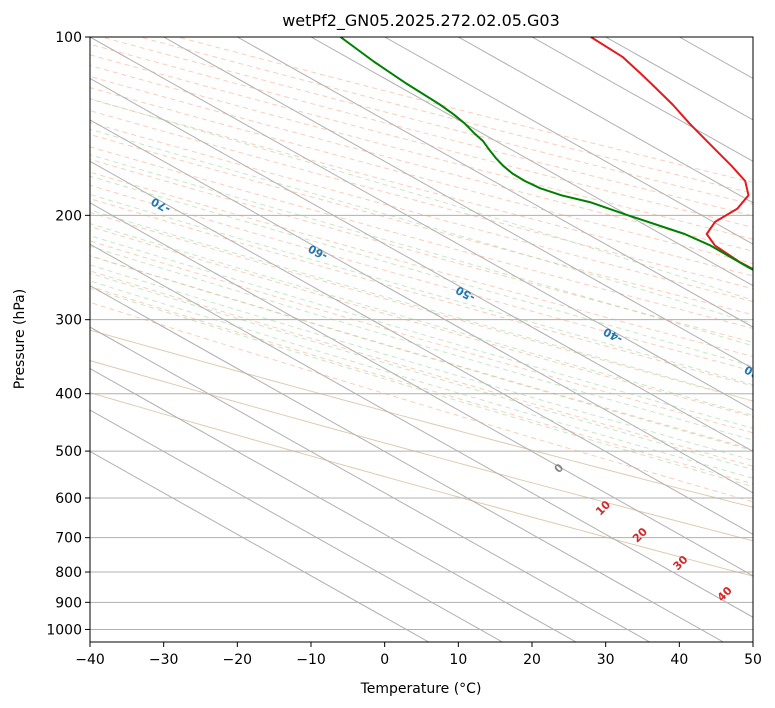 The height and width of the screenshot is (708, 775). I want to click on x-tick-label: 50, so click(753, 660).